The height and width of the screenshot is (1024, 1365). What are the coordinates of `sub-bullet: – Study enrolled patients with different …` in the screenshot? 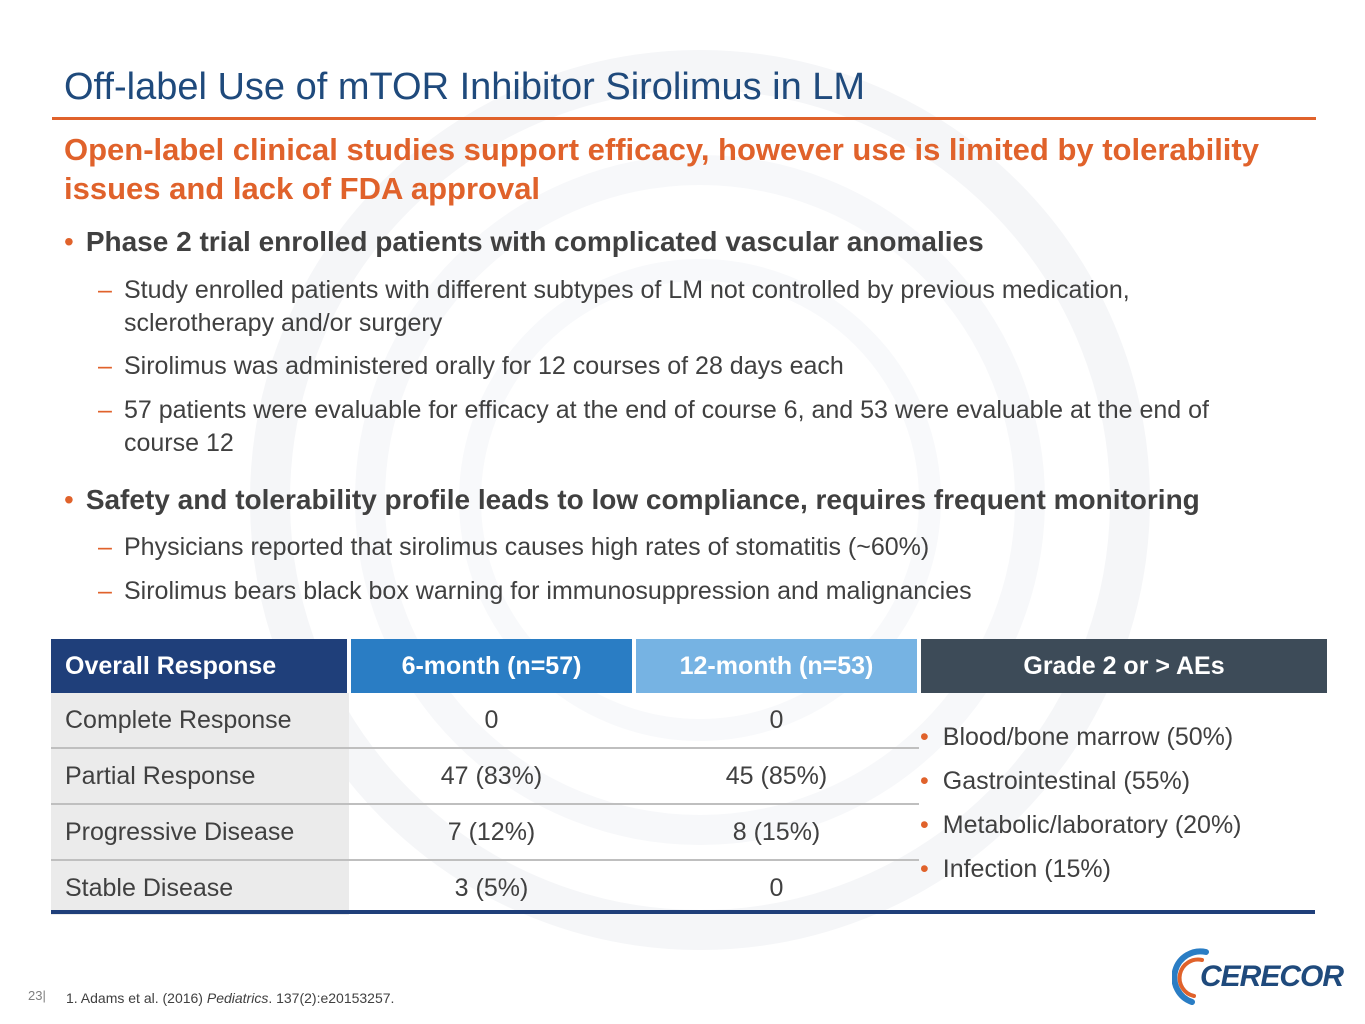 It's located at (614, 306).